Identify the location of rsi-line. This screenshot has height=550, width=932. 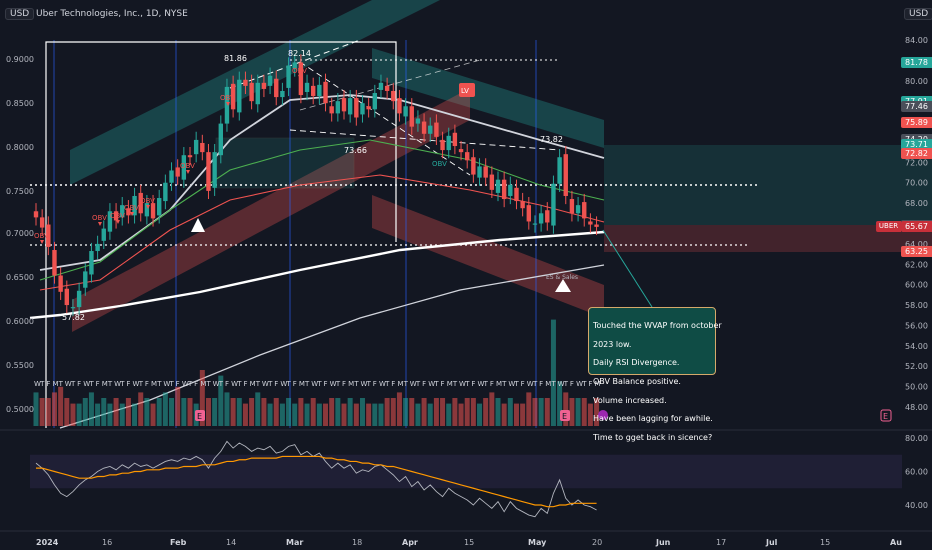
(316, 479).